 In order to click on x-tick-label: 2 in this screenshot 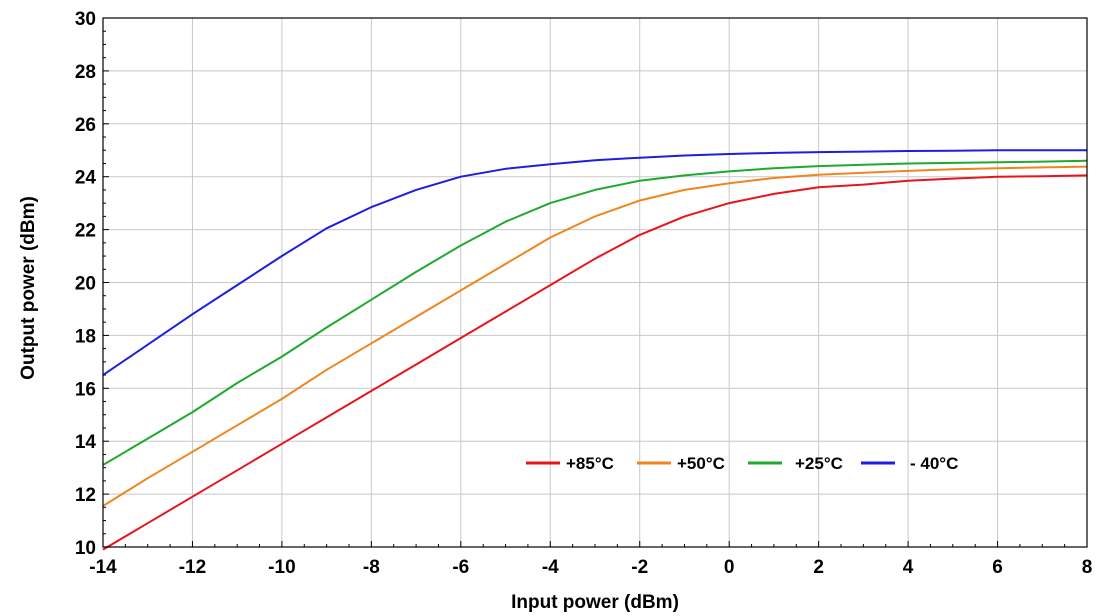, I will do `click(818, 567)`.